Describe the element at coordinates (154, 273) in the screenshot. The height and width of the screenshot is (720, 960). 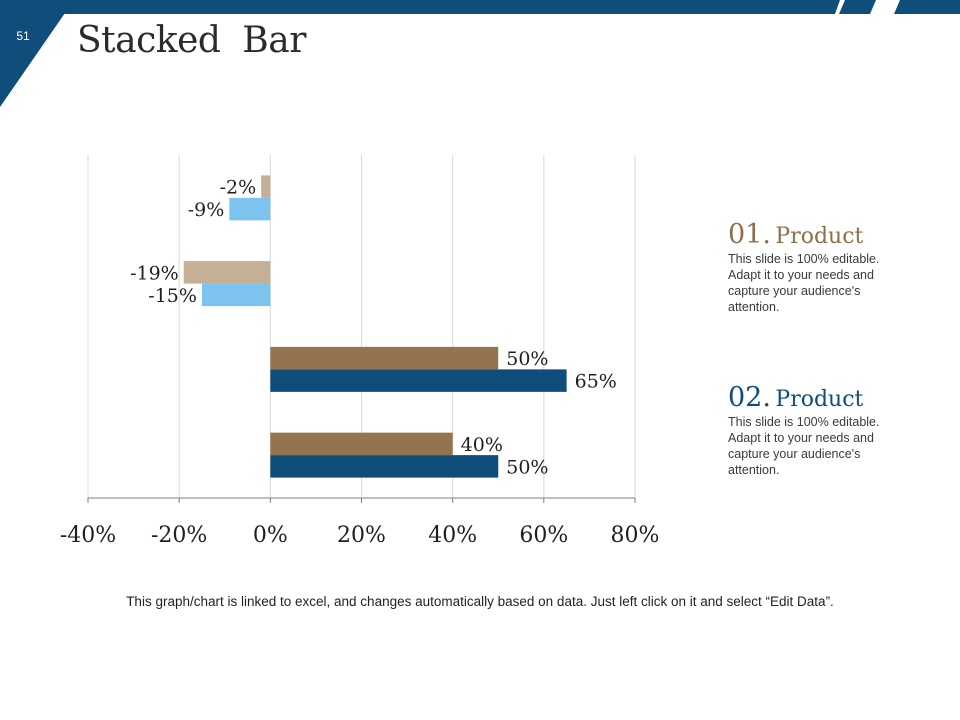
I see `data-label: -19%` at that location.